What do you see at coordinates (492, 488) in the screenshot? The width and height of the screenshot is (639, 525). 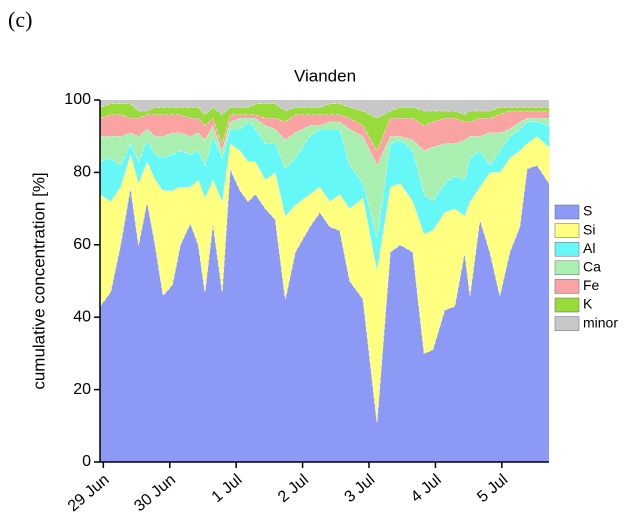 I see `x-tick-label: 5 Jul` at bounding box center [492, 488].